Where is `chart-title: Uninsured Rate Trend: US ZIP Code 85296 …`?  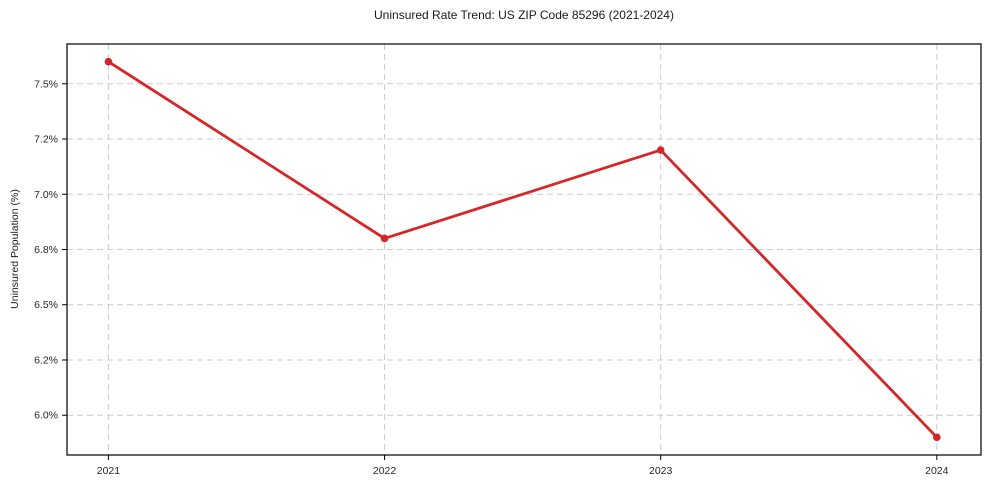
chart-title: Uninsured Rate Trend: US ZIP Code 85296 … is located at coordinates (524, 15).